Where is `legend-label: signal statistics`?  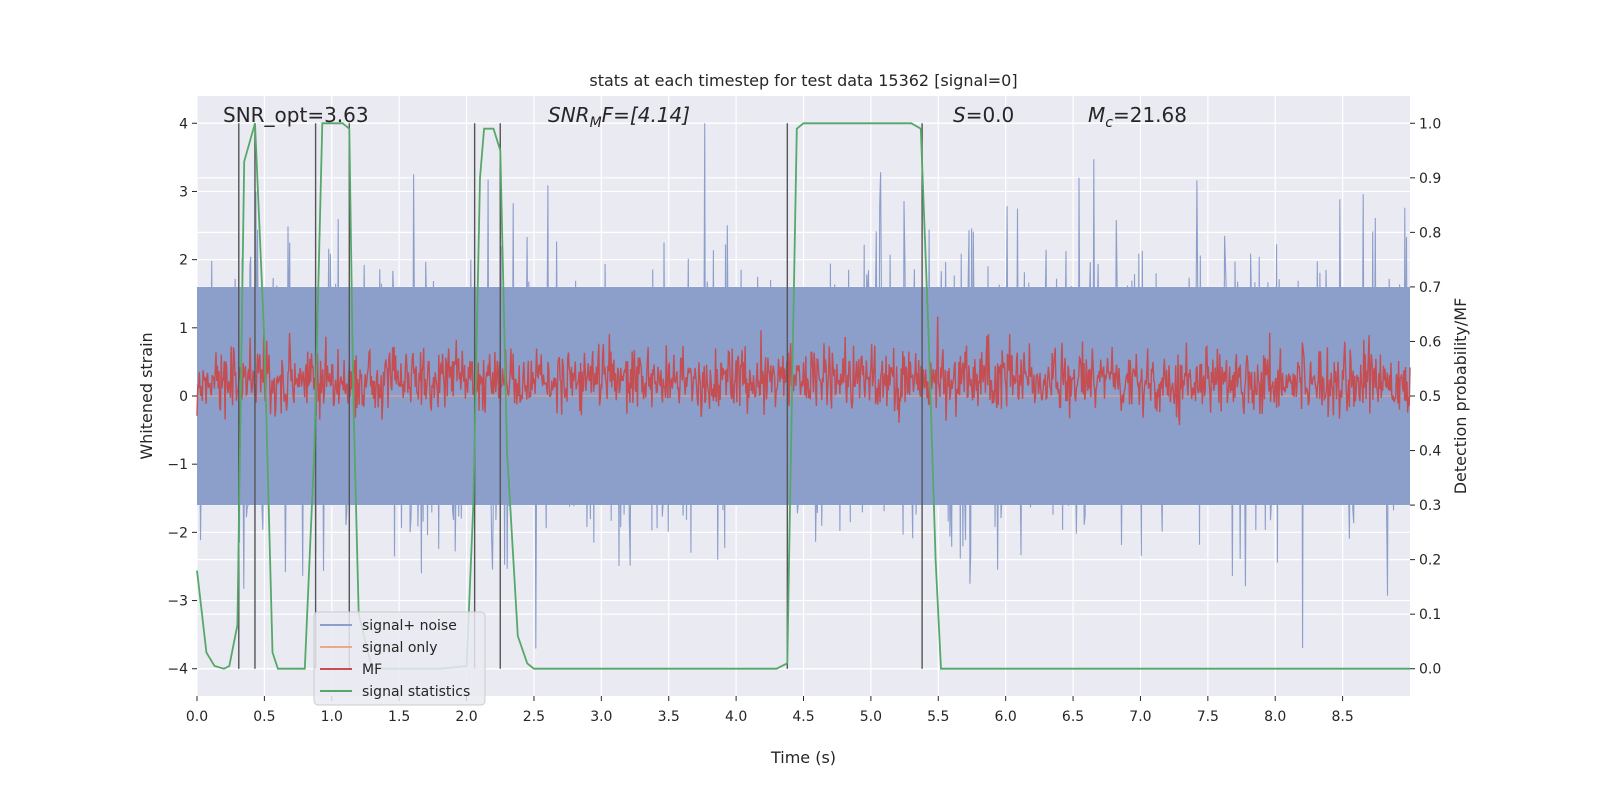 legend-label: signal statistics is located at coordinates (416, 692).